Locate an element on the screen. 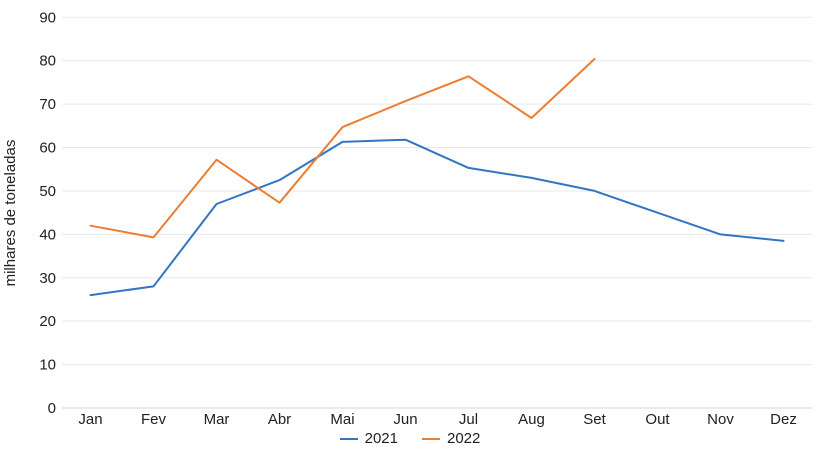 The width and height of the screenshot is (820, 462). legend-label-2022: 2022 is located at coordinates (464, 438).